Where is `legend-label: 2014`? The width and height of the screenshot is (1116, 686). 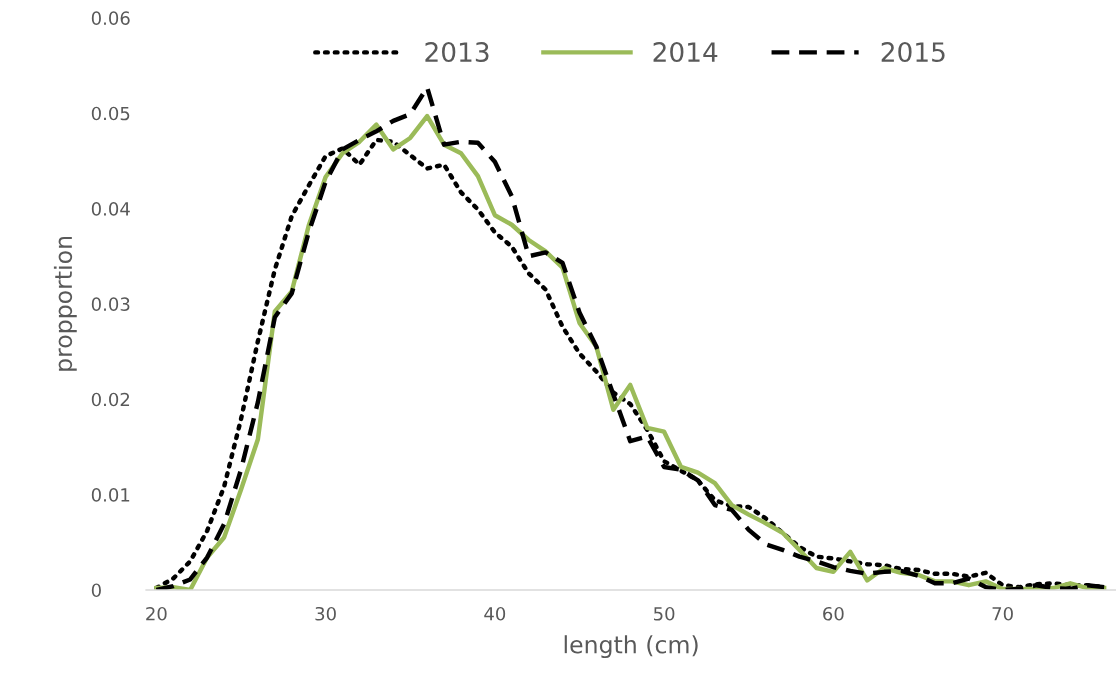
legend-label: 2014 is located at coordinates (685, 52).